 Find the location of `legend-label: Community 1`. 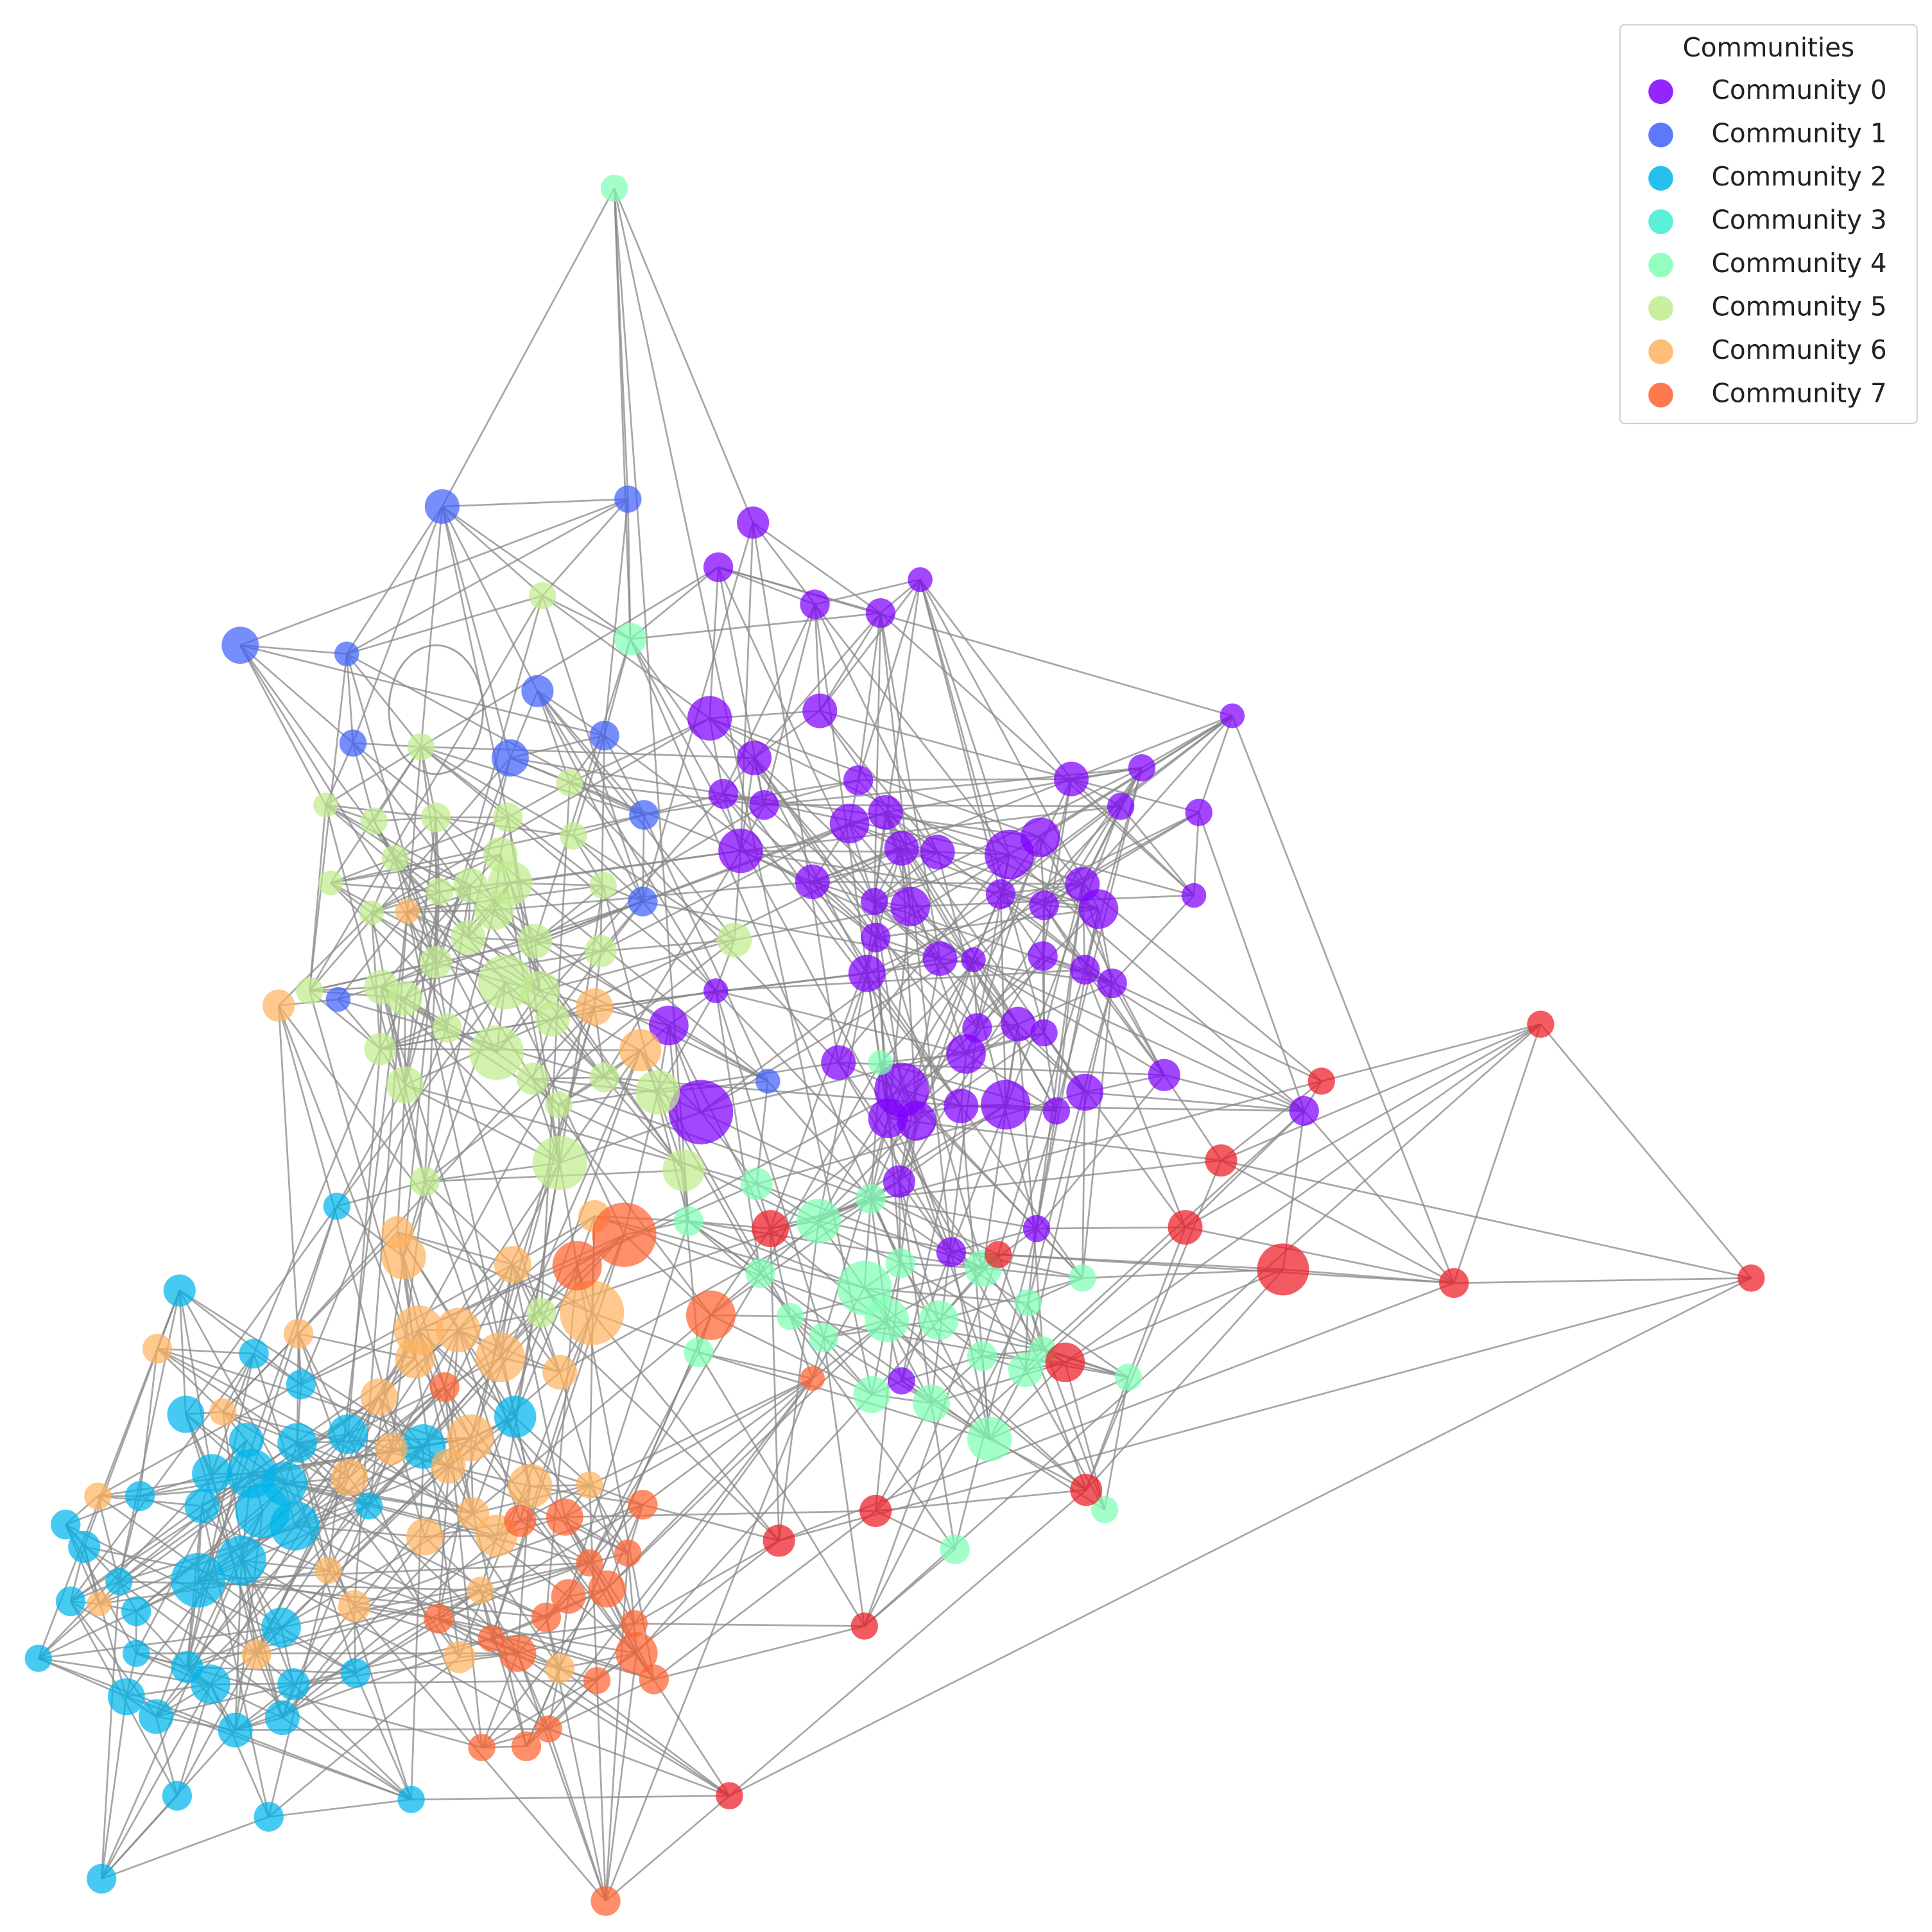

legend-label: Community 1 is located at coordinates (1799, 132).